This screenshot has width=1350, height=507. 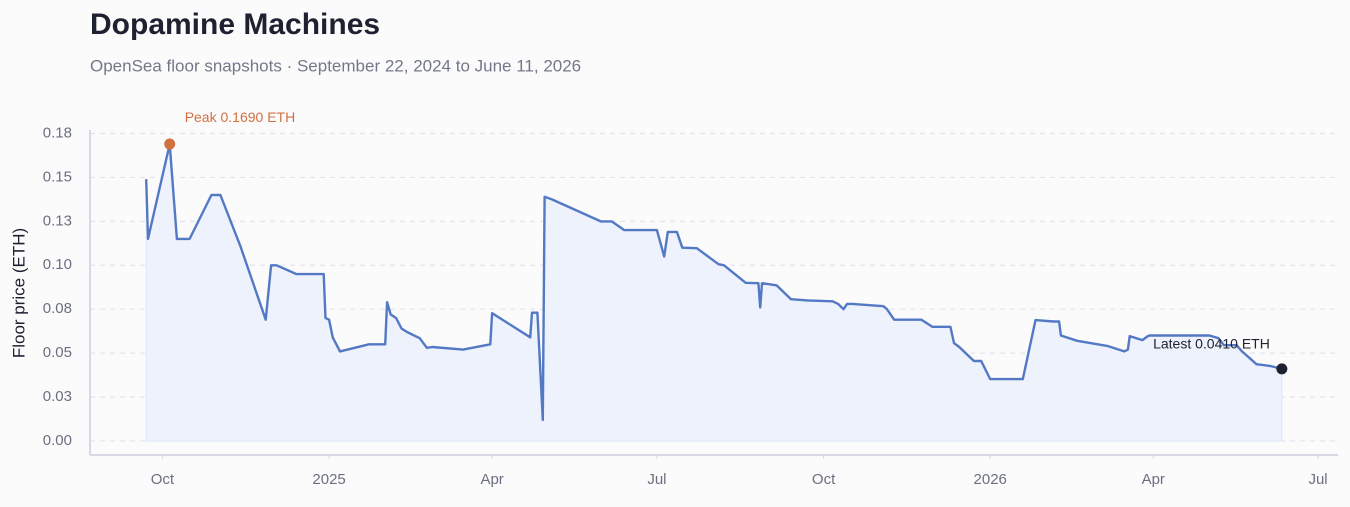 What do you see at coordinates (57, 220) in the screenshot?
I see `y-tick-label: 0.13` at bounding box center [57, 220].